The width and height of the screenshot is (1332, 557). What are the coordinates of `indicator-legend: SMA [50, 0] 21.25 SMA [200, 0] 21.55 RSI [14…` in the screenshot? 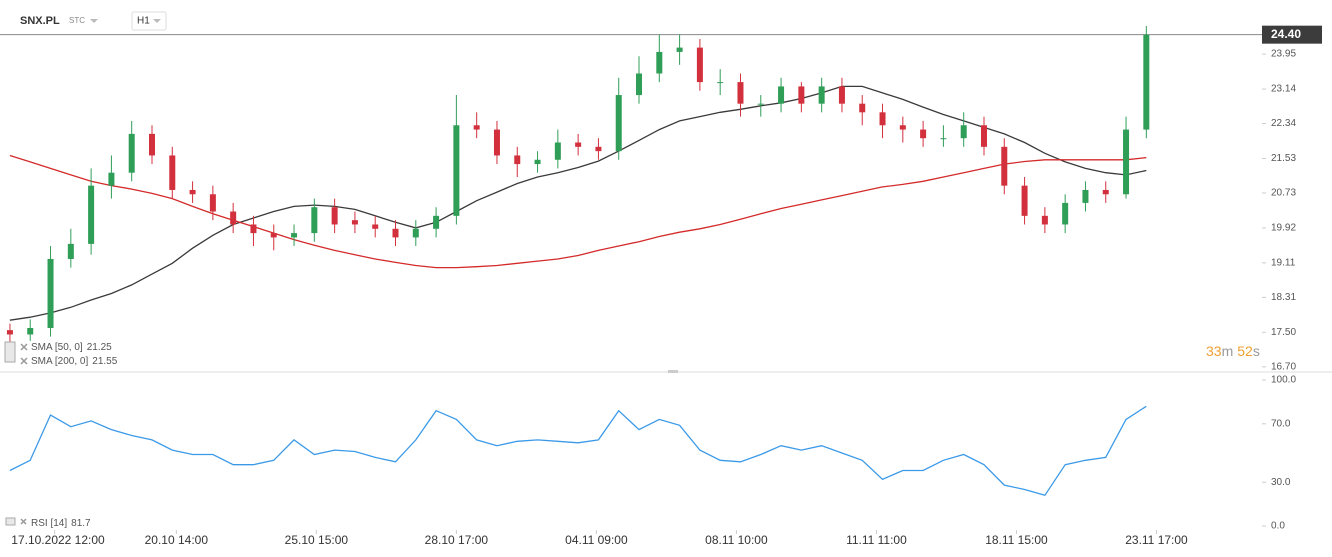 It's located at (61, 435).